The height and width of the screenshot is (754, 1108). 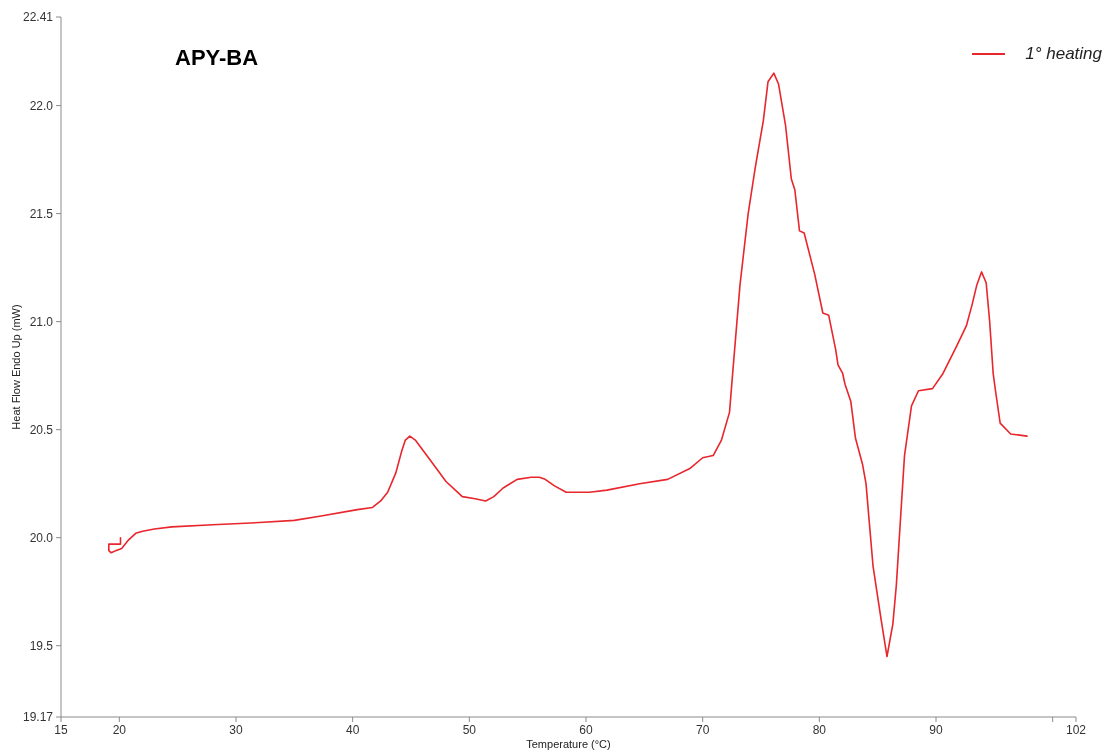 I want to click on x-tick-label: 50, so click(x=469, y=729).